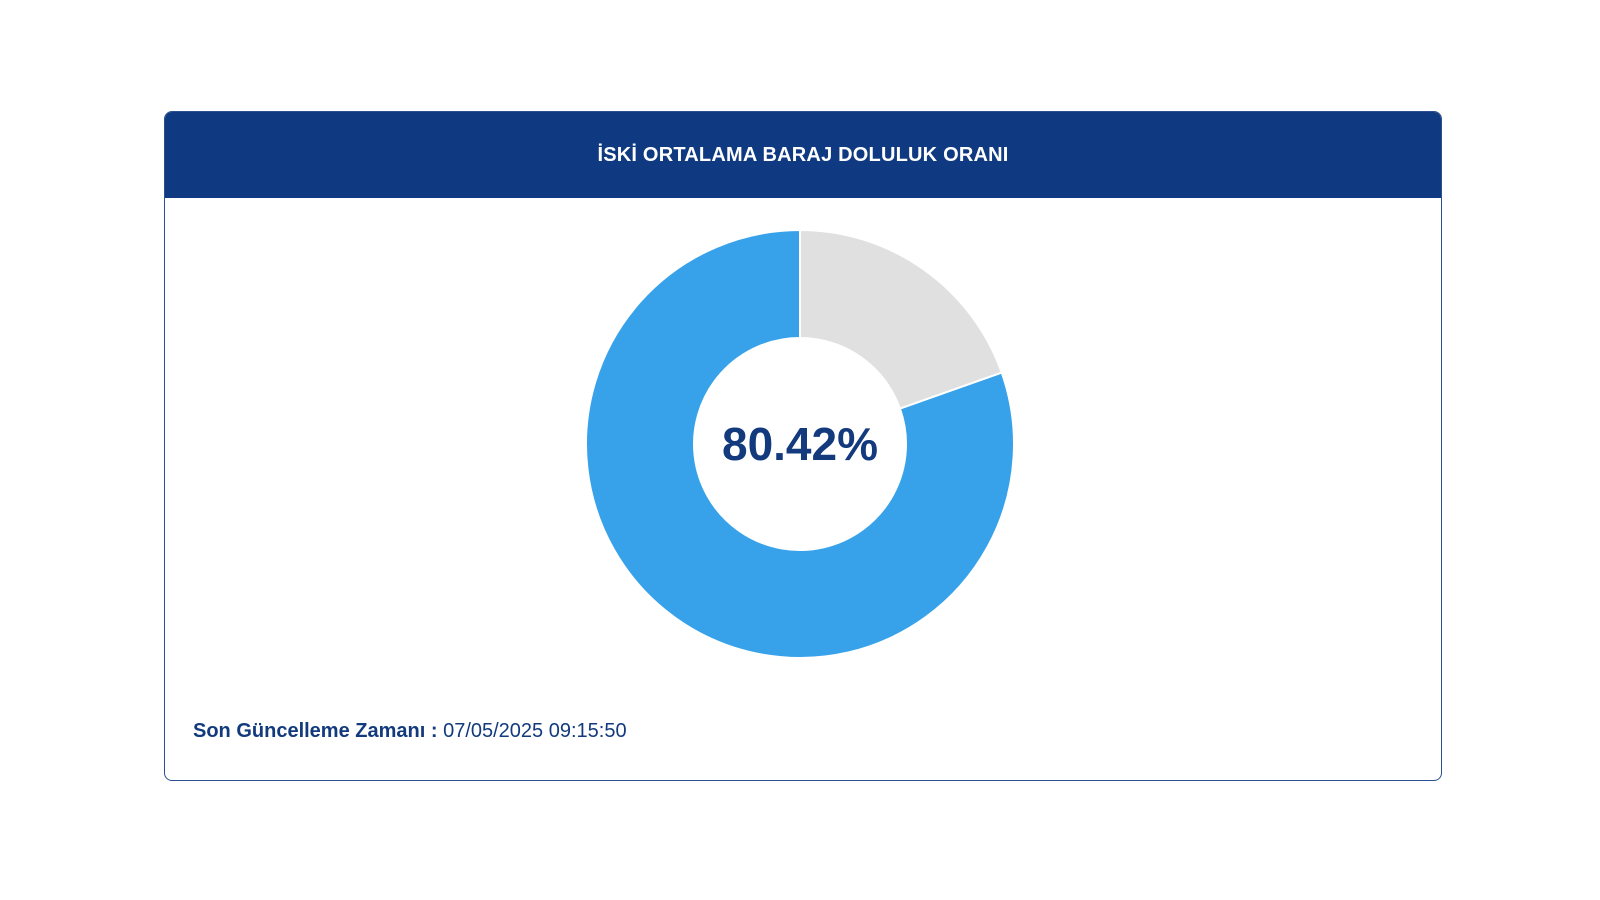 This screenshot has height=900, width=1600. I want to click on card-title: İSKİ ORTALAMA BARAJ DOLULUK ORANI, so click(803, 154).